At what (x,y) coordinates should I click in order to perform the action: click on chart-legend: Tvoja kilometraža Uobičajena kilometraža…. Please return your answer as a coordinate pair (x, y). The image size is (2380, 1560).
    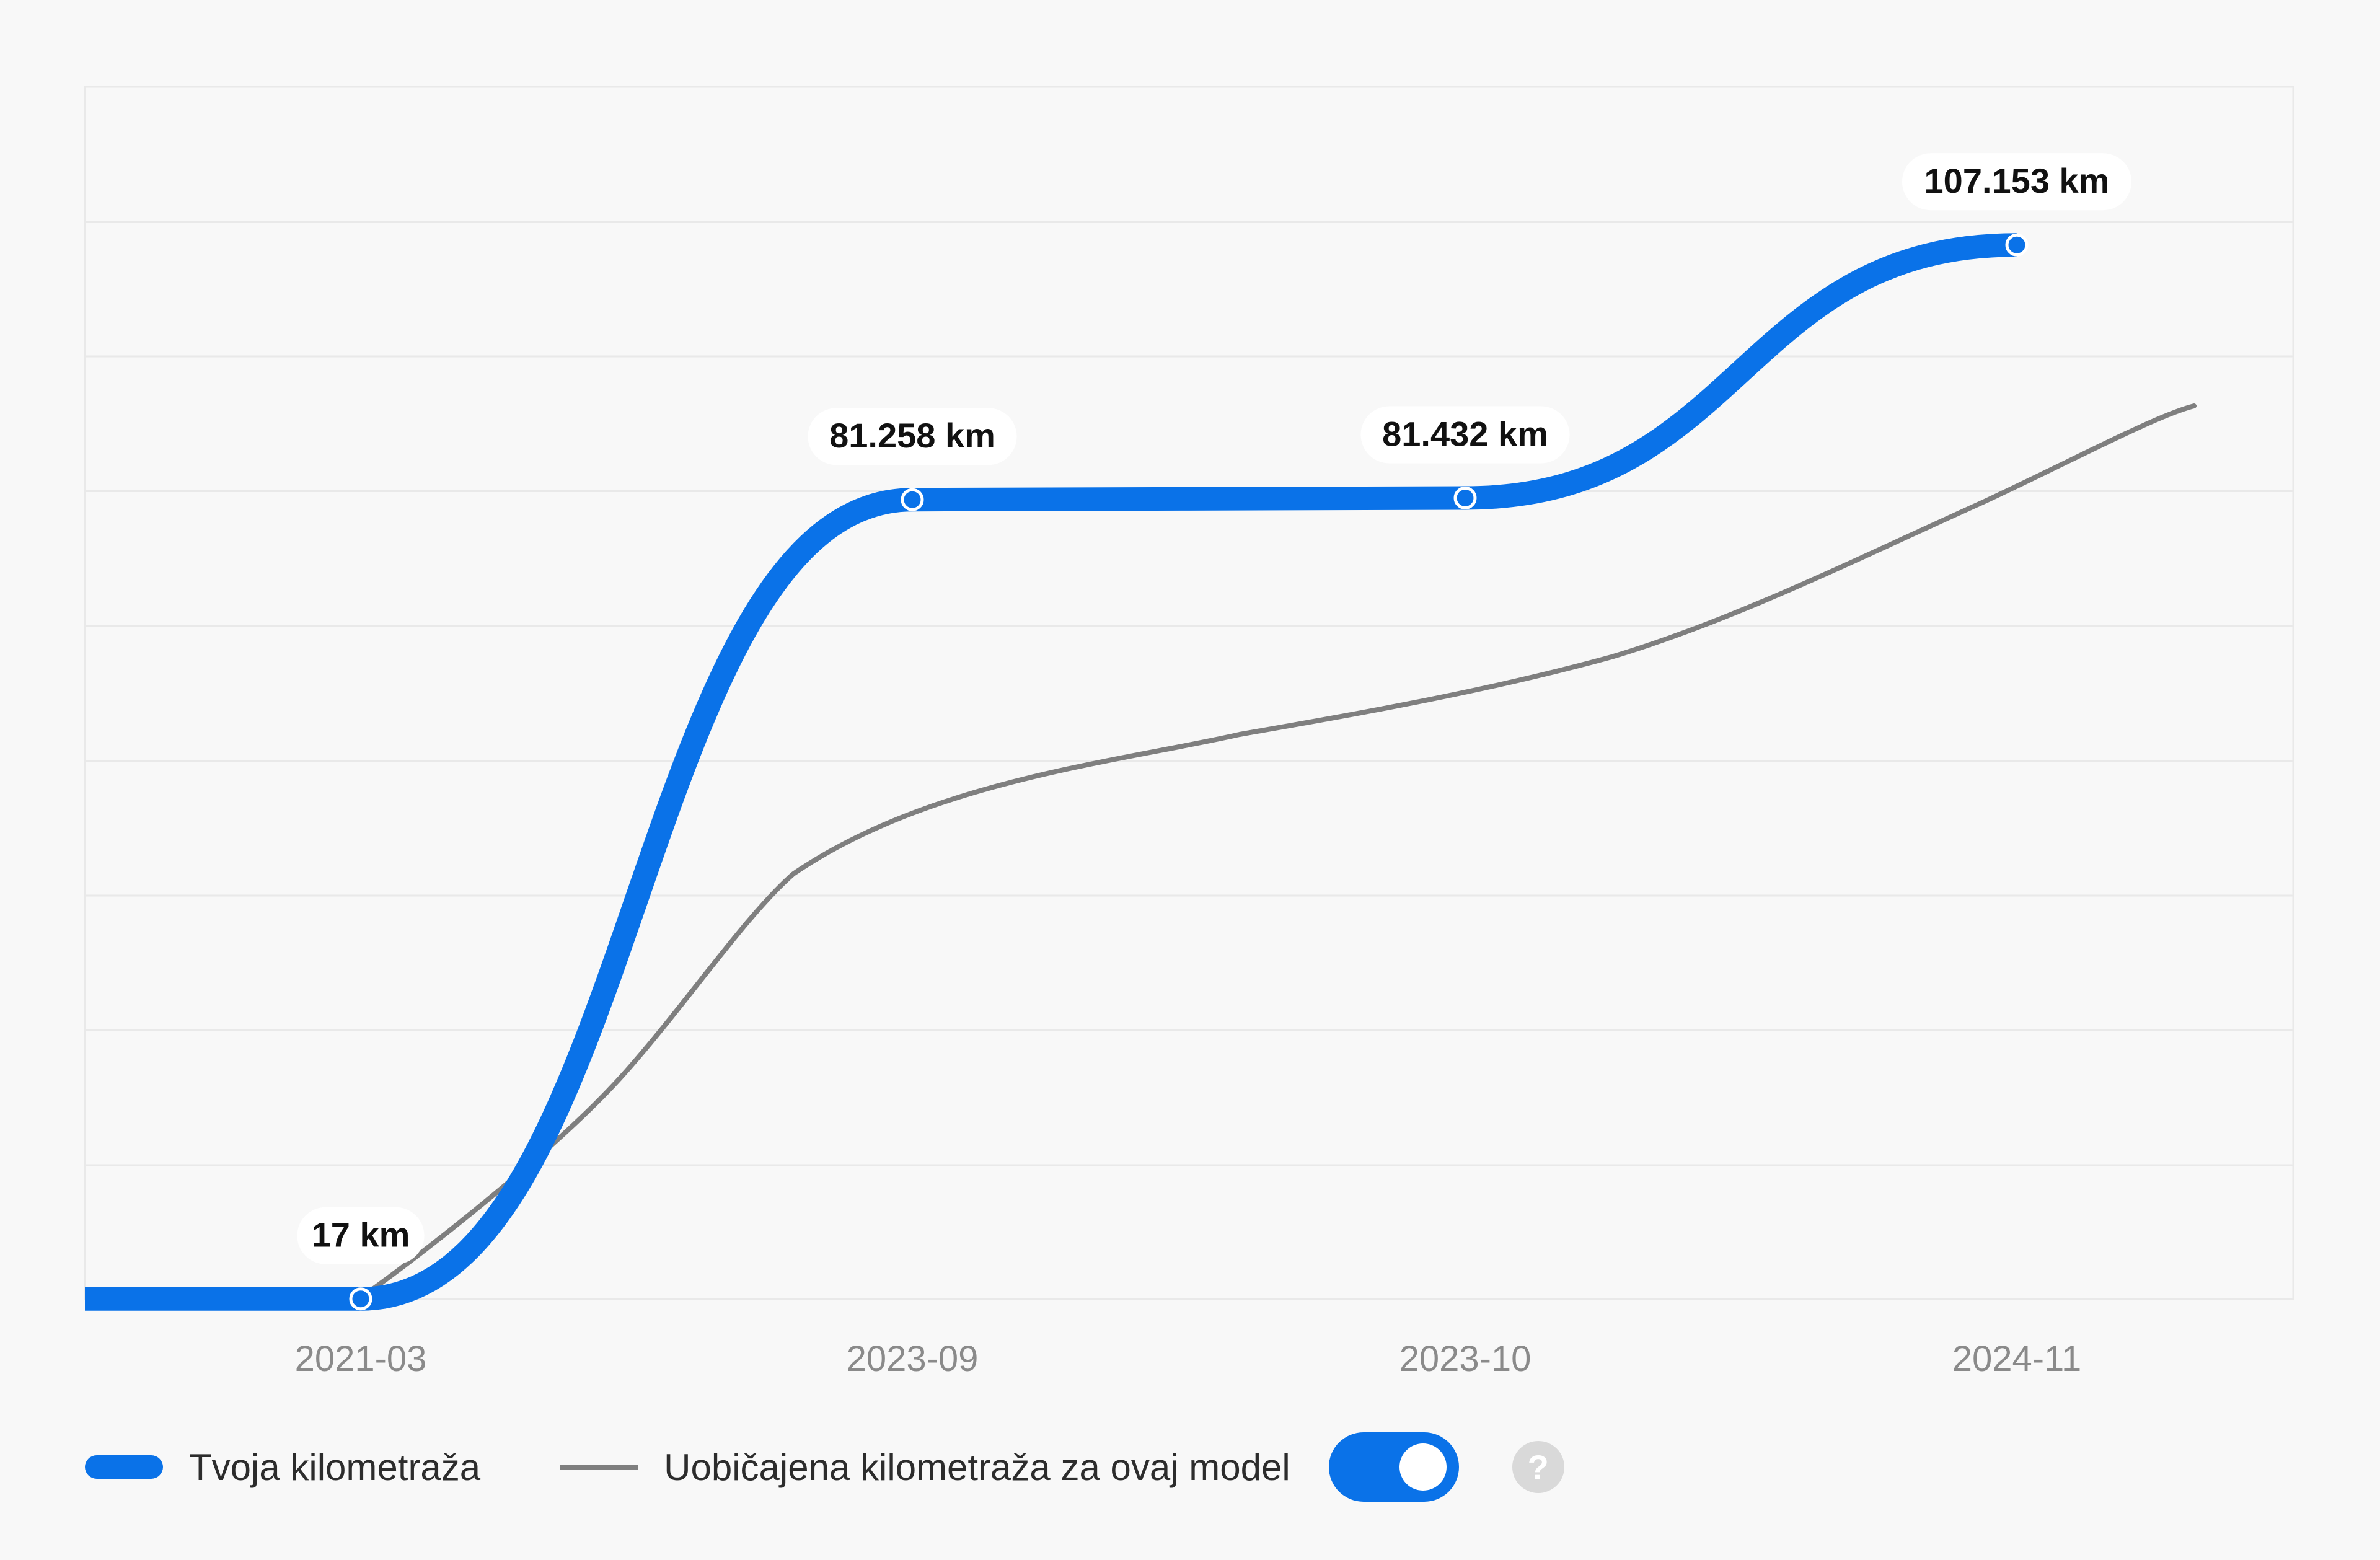
    Looking at the image, I should click on (824, 1467).